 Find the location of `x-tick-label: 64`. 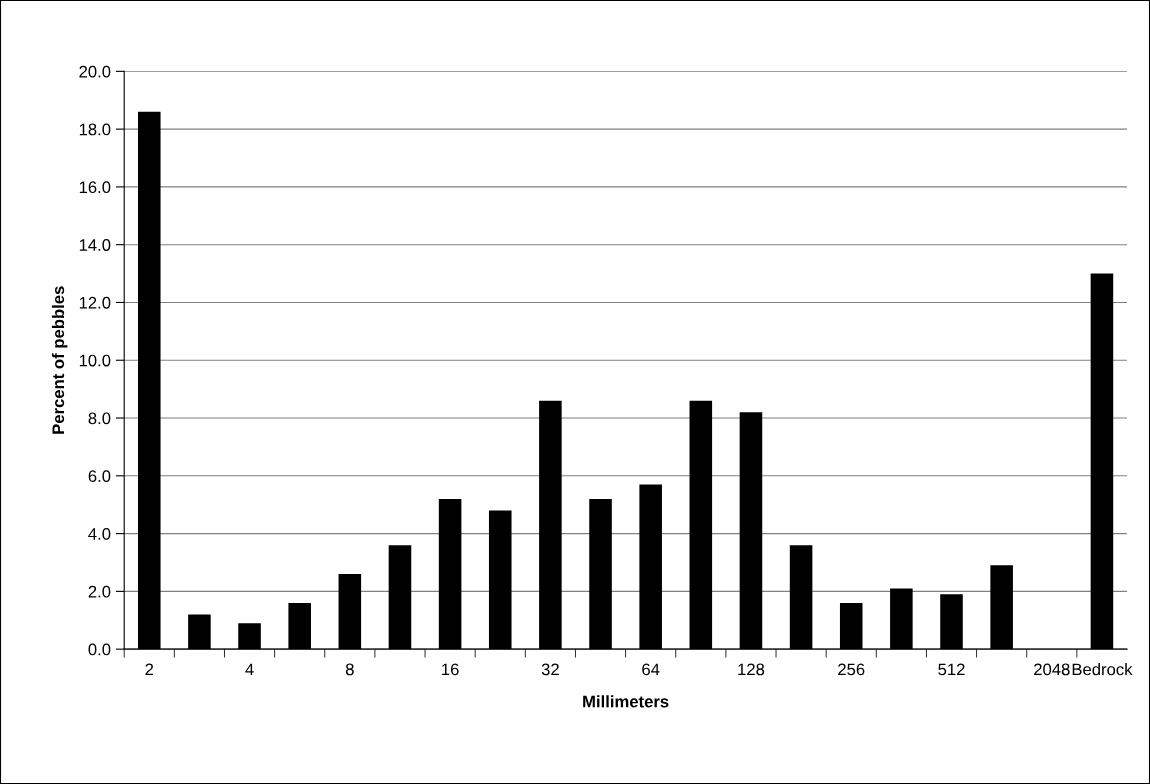

x-tick-label: 64 is located at coordinates (651, 669).